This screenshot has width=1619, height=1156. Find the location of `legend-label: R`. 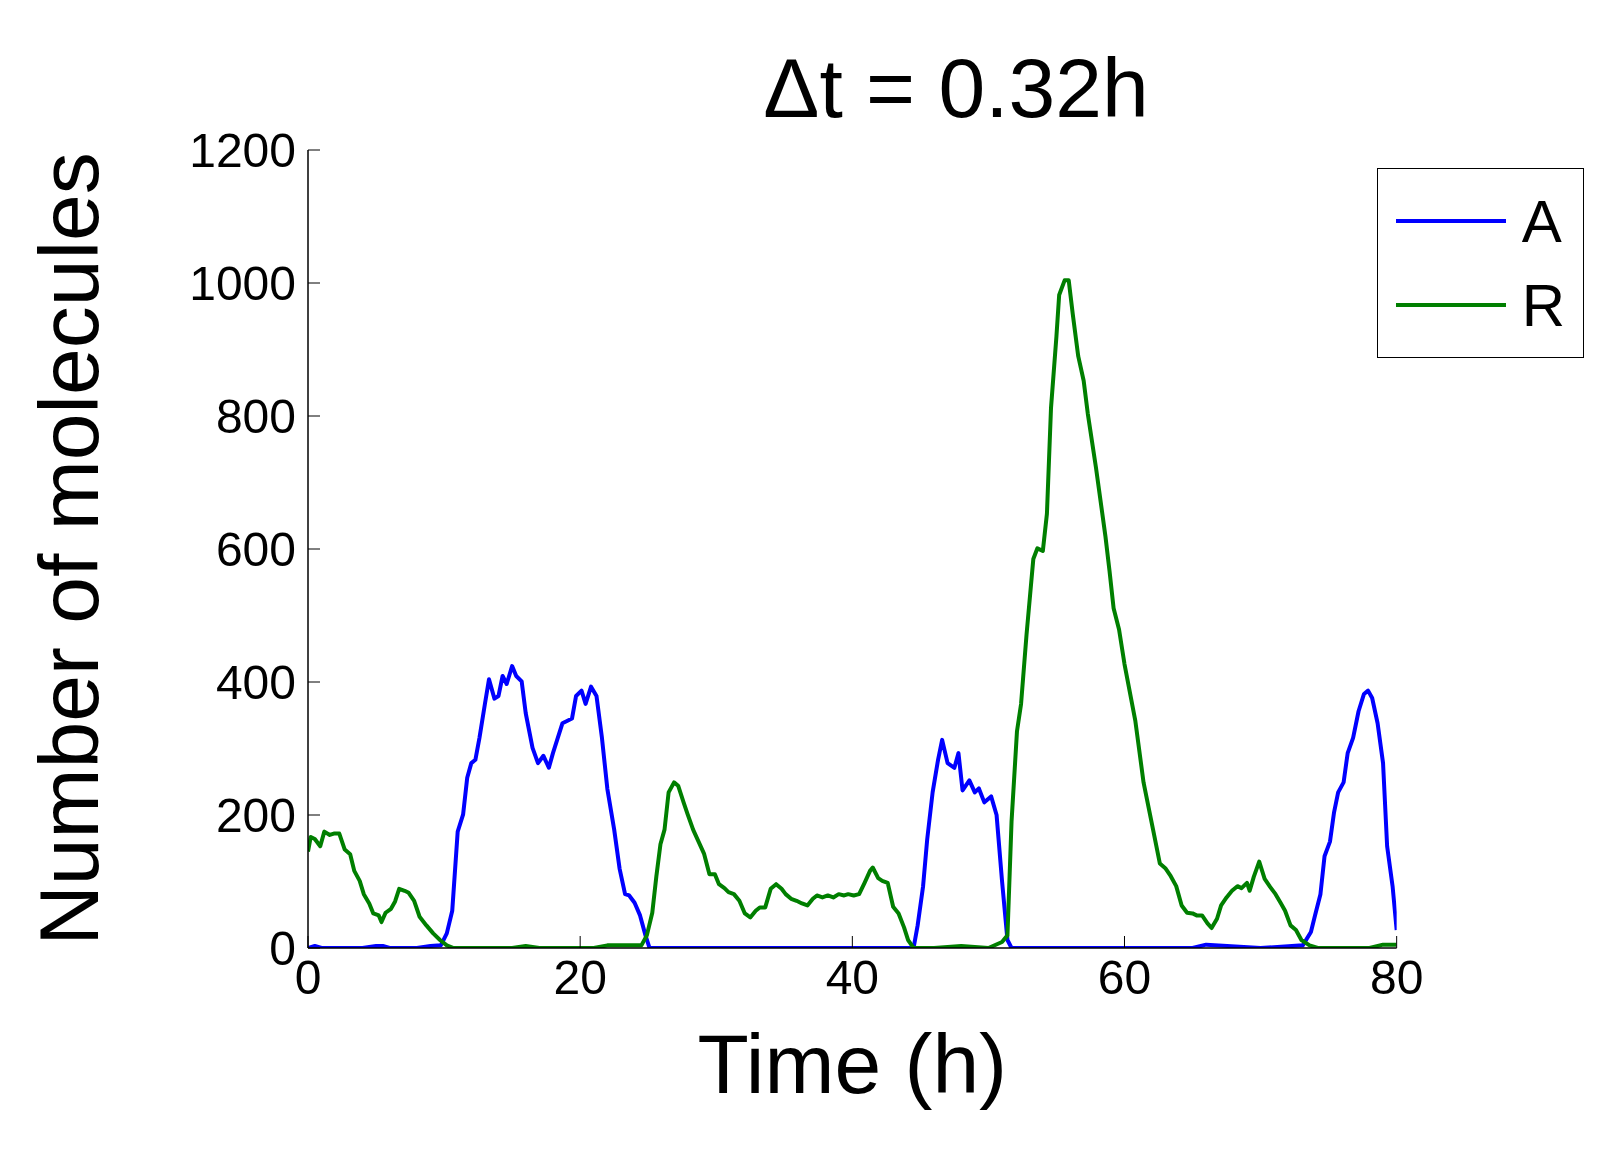

legend-label: R is located at coordinates (1543, 305).